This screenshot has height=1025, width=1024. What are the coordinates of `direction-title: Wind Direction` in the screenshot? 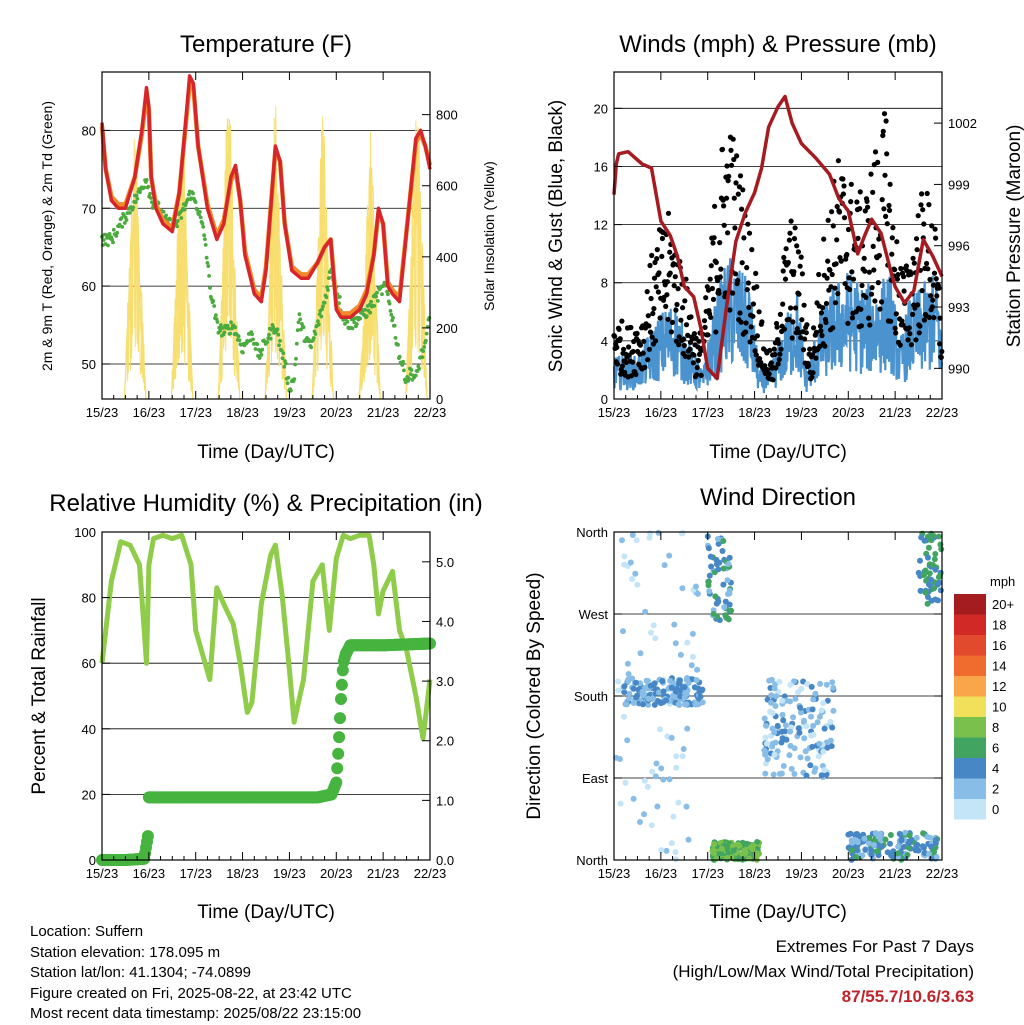 It's located at (778, 497).